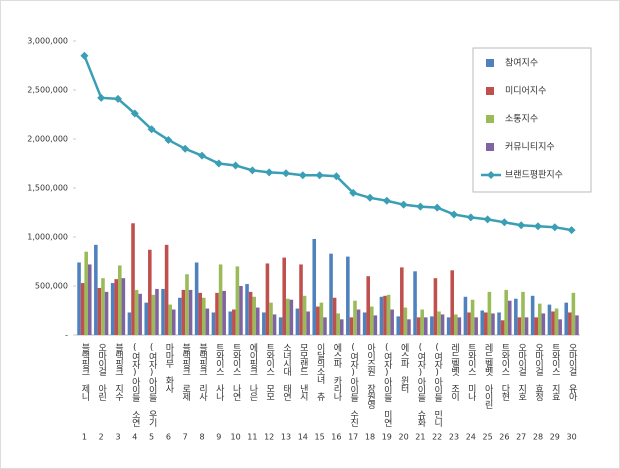  What do you see at coordinates (47, 188) in the screenshot?
I see `y-tick-label: 1,500,000` at bounding box center [47, 188].